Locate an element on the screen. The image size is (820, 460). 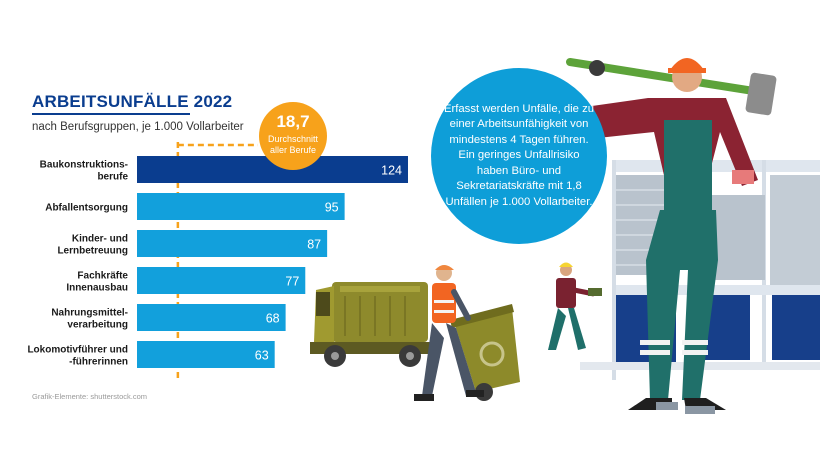
value-label-5: 68 is located at coordinates (273, 319).